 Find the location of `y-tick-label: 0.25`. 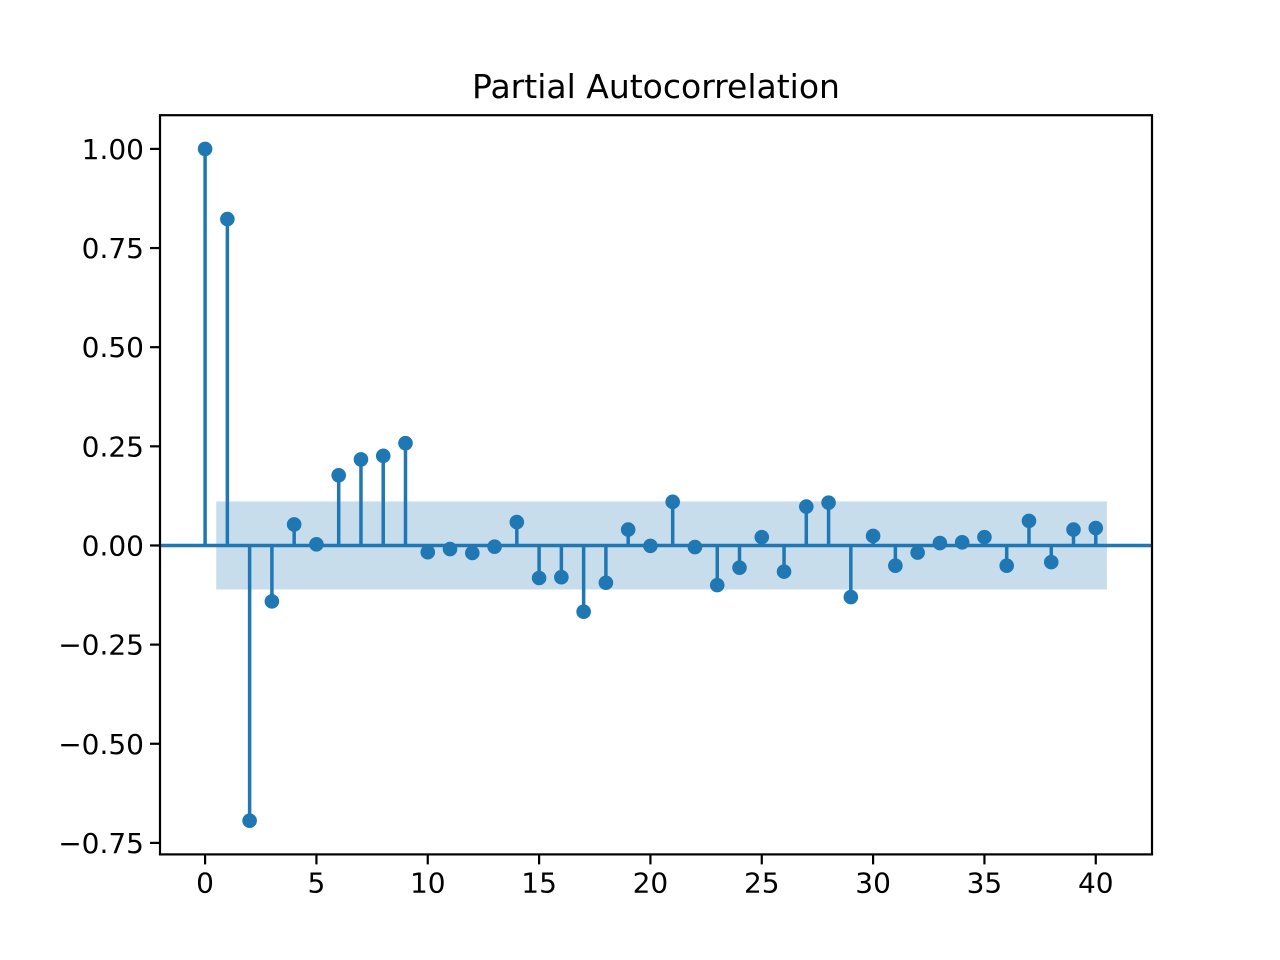

y-tick-label: 0.25 is located at coordinates (113, 446).